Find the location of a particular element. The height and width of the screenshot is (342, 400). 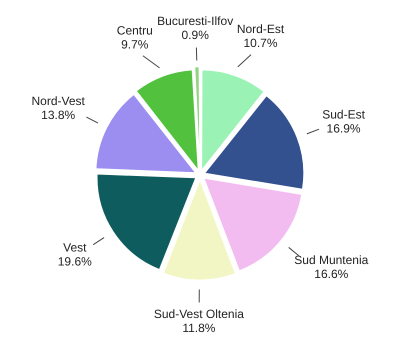

data-label: 9.7% is located at coordinates (135, 44).